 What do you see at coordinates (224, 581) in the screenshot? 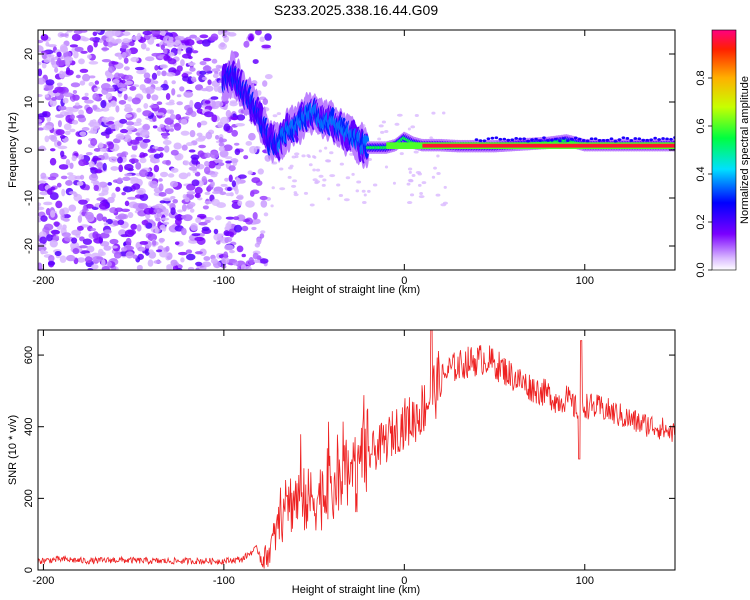
I see `snr-xtick-label: -100` at bounding box center [224, 581].